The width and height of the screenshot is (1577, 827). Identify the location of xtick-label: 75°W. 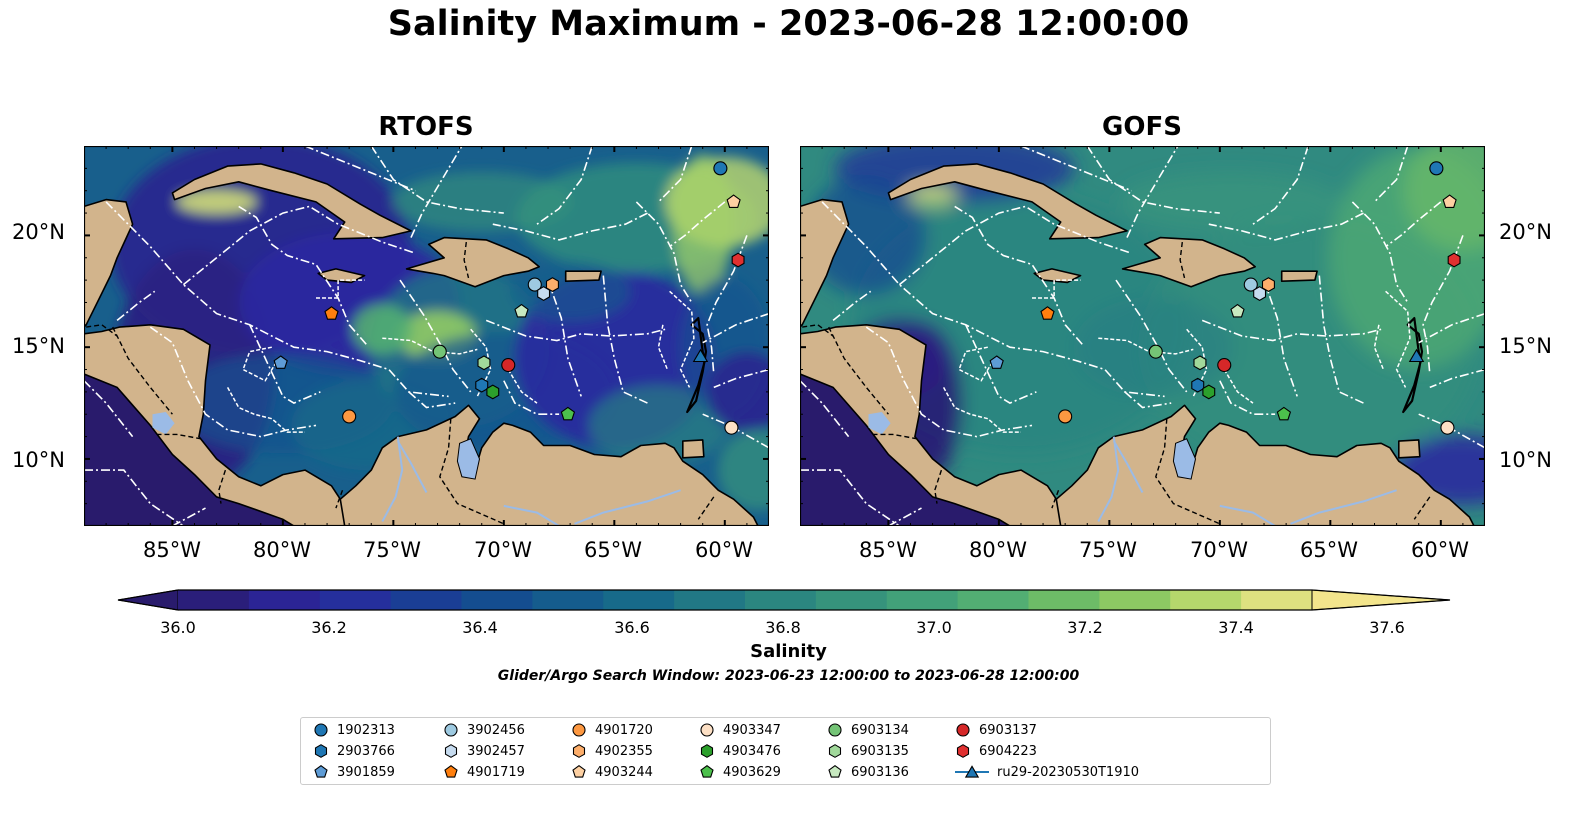
(392, 550).